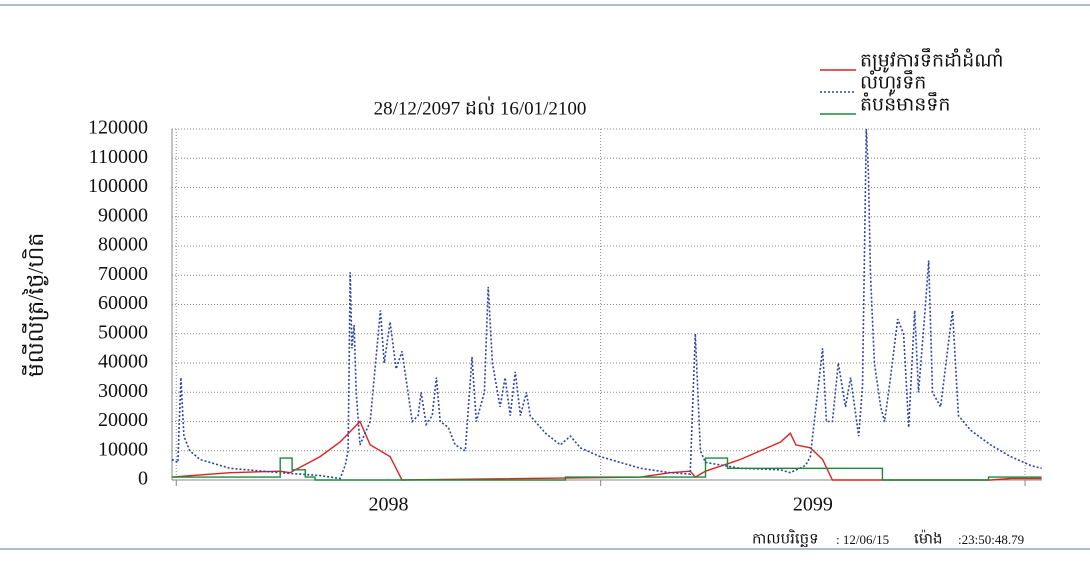 This screenshot has height=562, width=1090. What do you see at coordinates (931, 60) in the screenshot?
I see `legend-label: តម្រូវការទឹកដាំដំណាំ` at bounding box center [931, 60].